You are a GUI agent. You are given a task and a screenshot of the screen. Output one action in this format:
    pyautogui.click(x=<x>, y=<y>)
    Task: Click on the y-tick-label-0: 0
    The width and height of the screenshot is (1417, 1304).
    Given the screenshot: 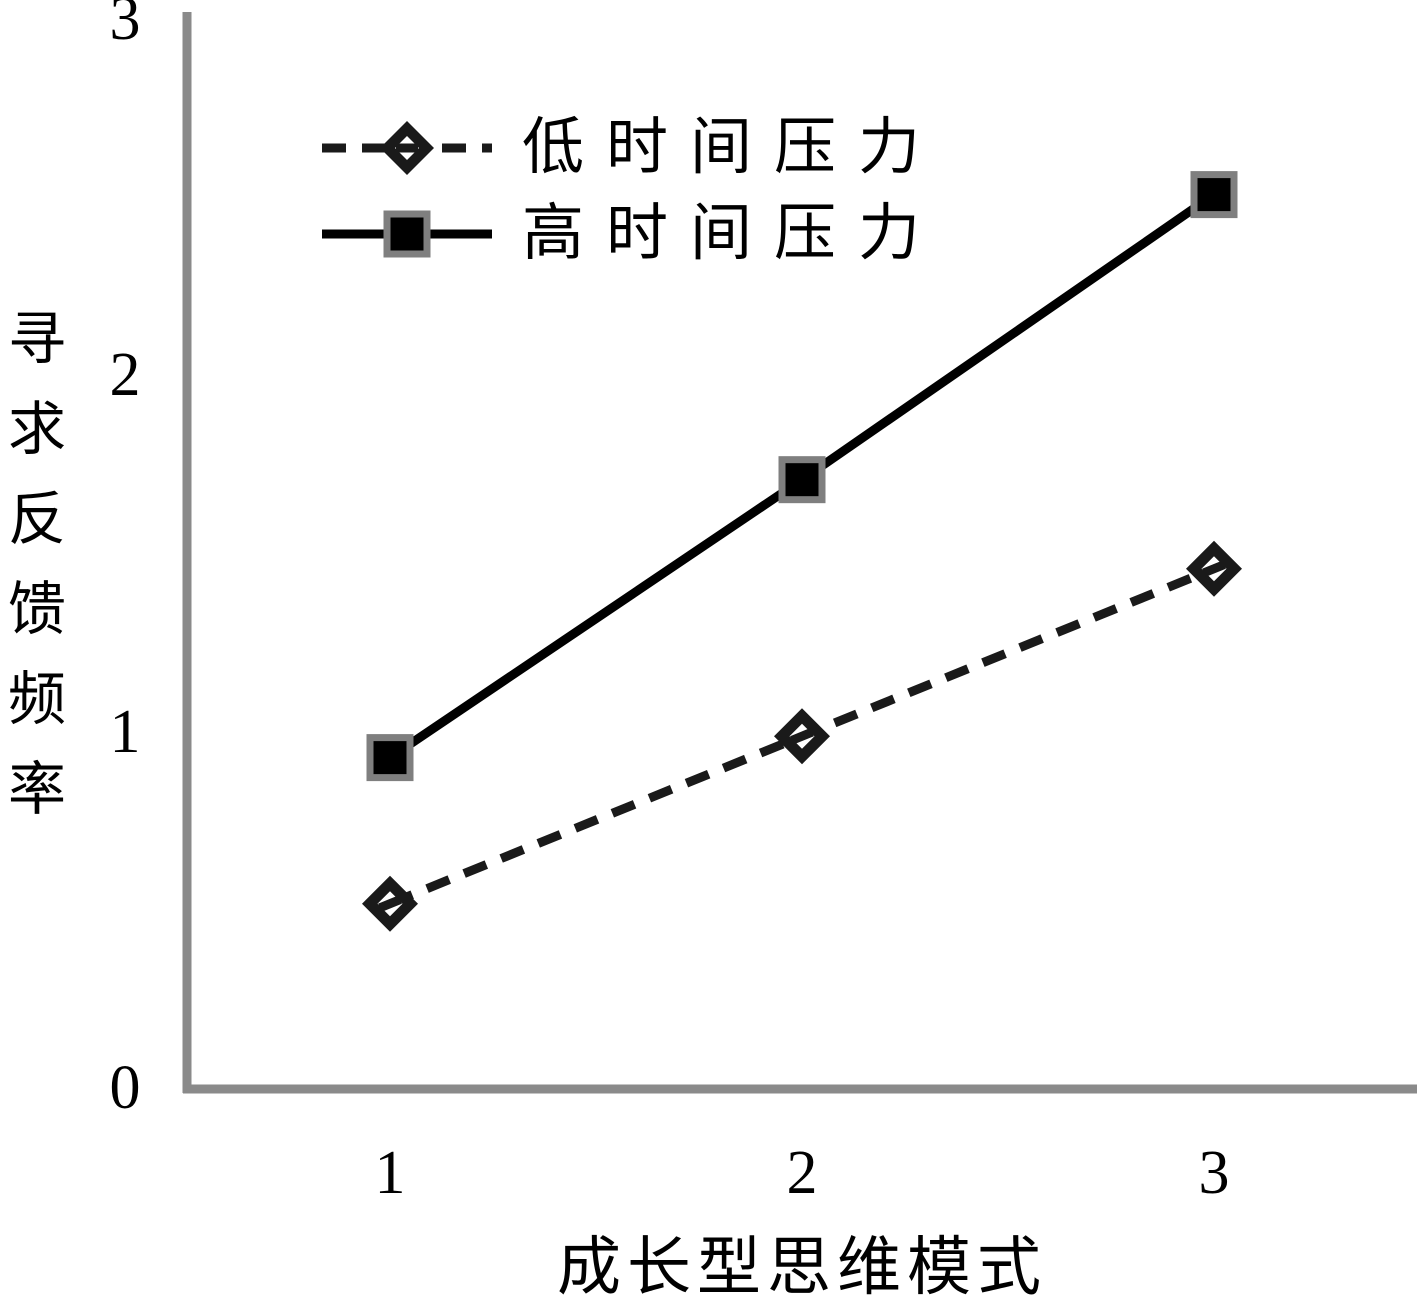 What is the action you would take?
    pyautogui.click(x=125, y=1088)
    